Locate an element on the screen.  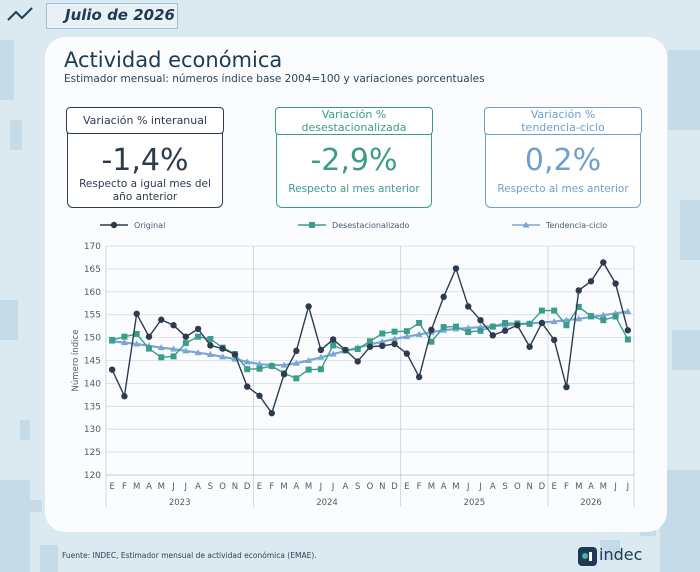
legend-label: Tendencia-ciclo is located at coordinates (576, 225).